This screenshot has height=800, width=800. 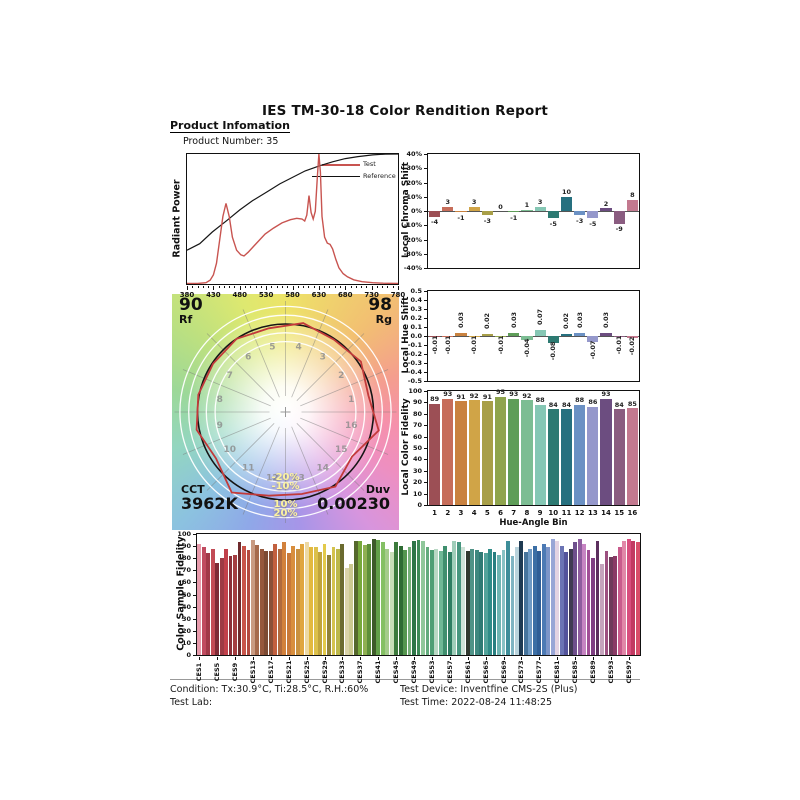 What do you see at coordinates (272, 479) in the screenshot?
I see `bin-number: 12` at bounding box center [272, 479].